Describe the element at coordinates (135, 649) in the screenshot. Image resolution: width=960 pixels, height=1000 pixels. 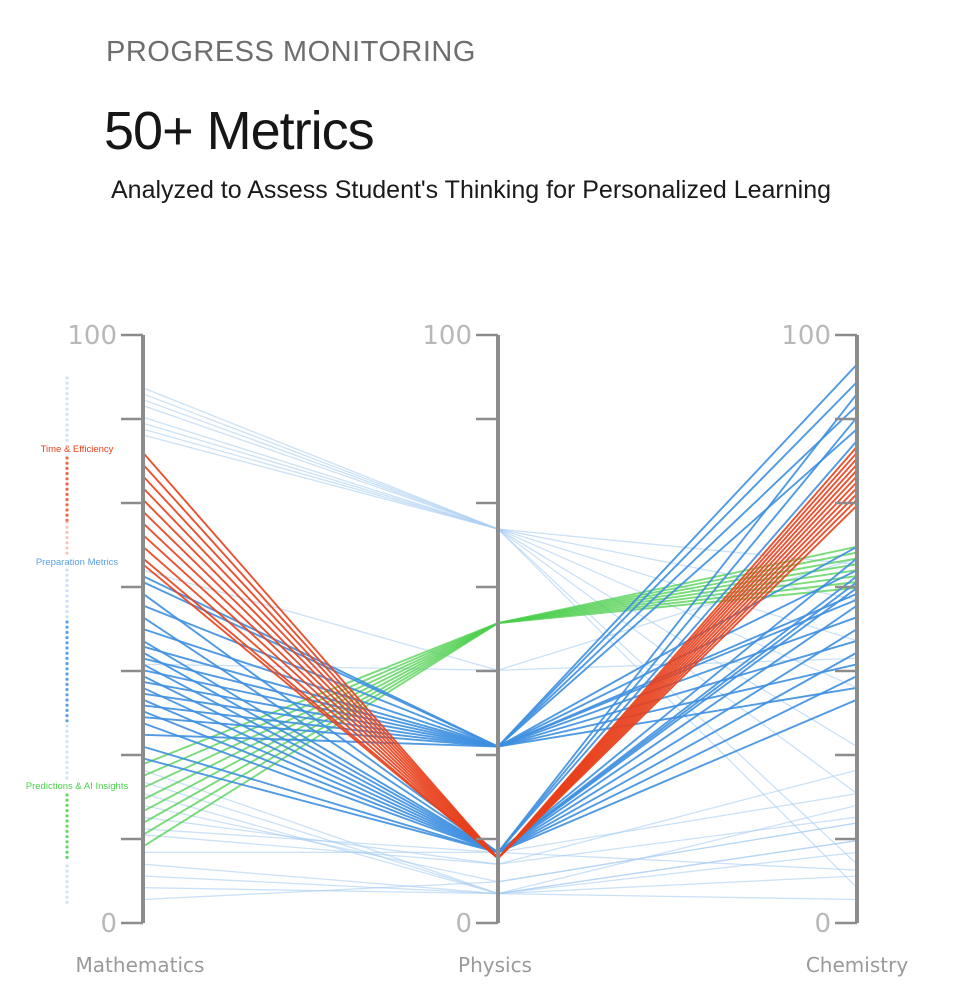
I see `axis-mathematics: 100 0 Mathematics` at that location.